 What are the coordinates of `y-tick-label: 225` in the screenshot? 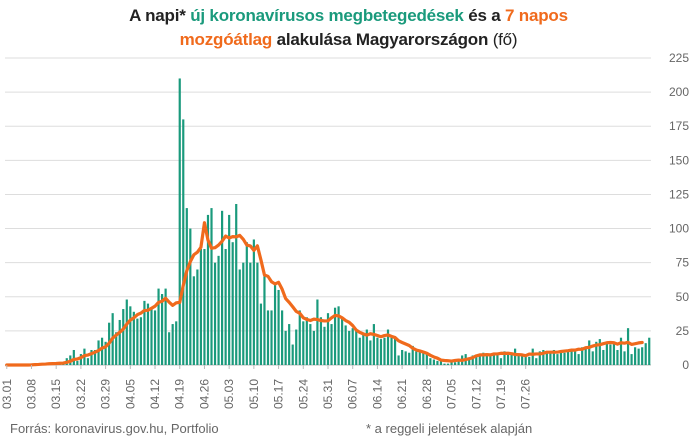 It's located at (679, 58).